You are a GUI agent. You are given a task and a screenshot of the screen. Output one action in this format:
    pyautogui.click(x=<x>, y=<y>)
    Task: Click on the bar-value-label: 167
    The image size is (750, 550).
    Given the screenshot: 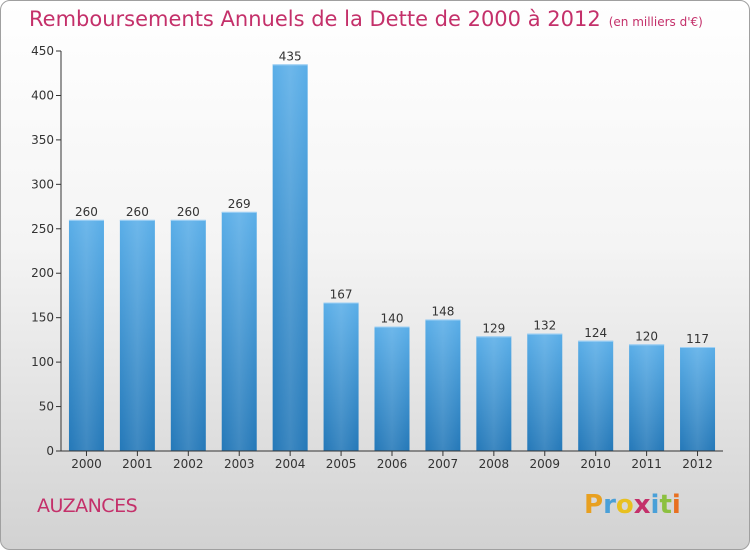 What is the action you would take?
    pyautogui.click(x=341, y=295)
    